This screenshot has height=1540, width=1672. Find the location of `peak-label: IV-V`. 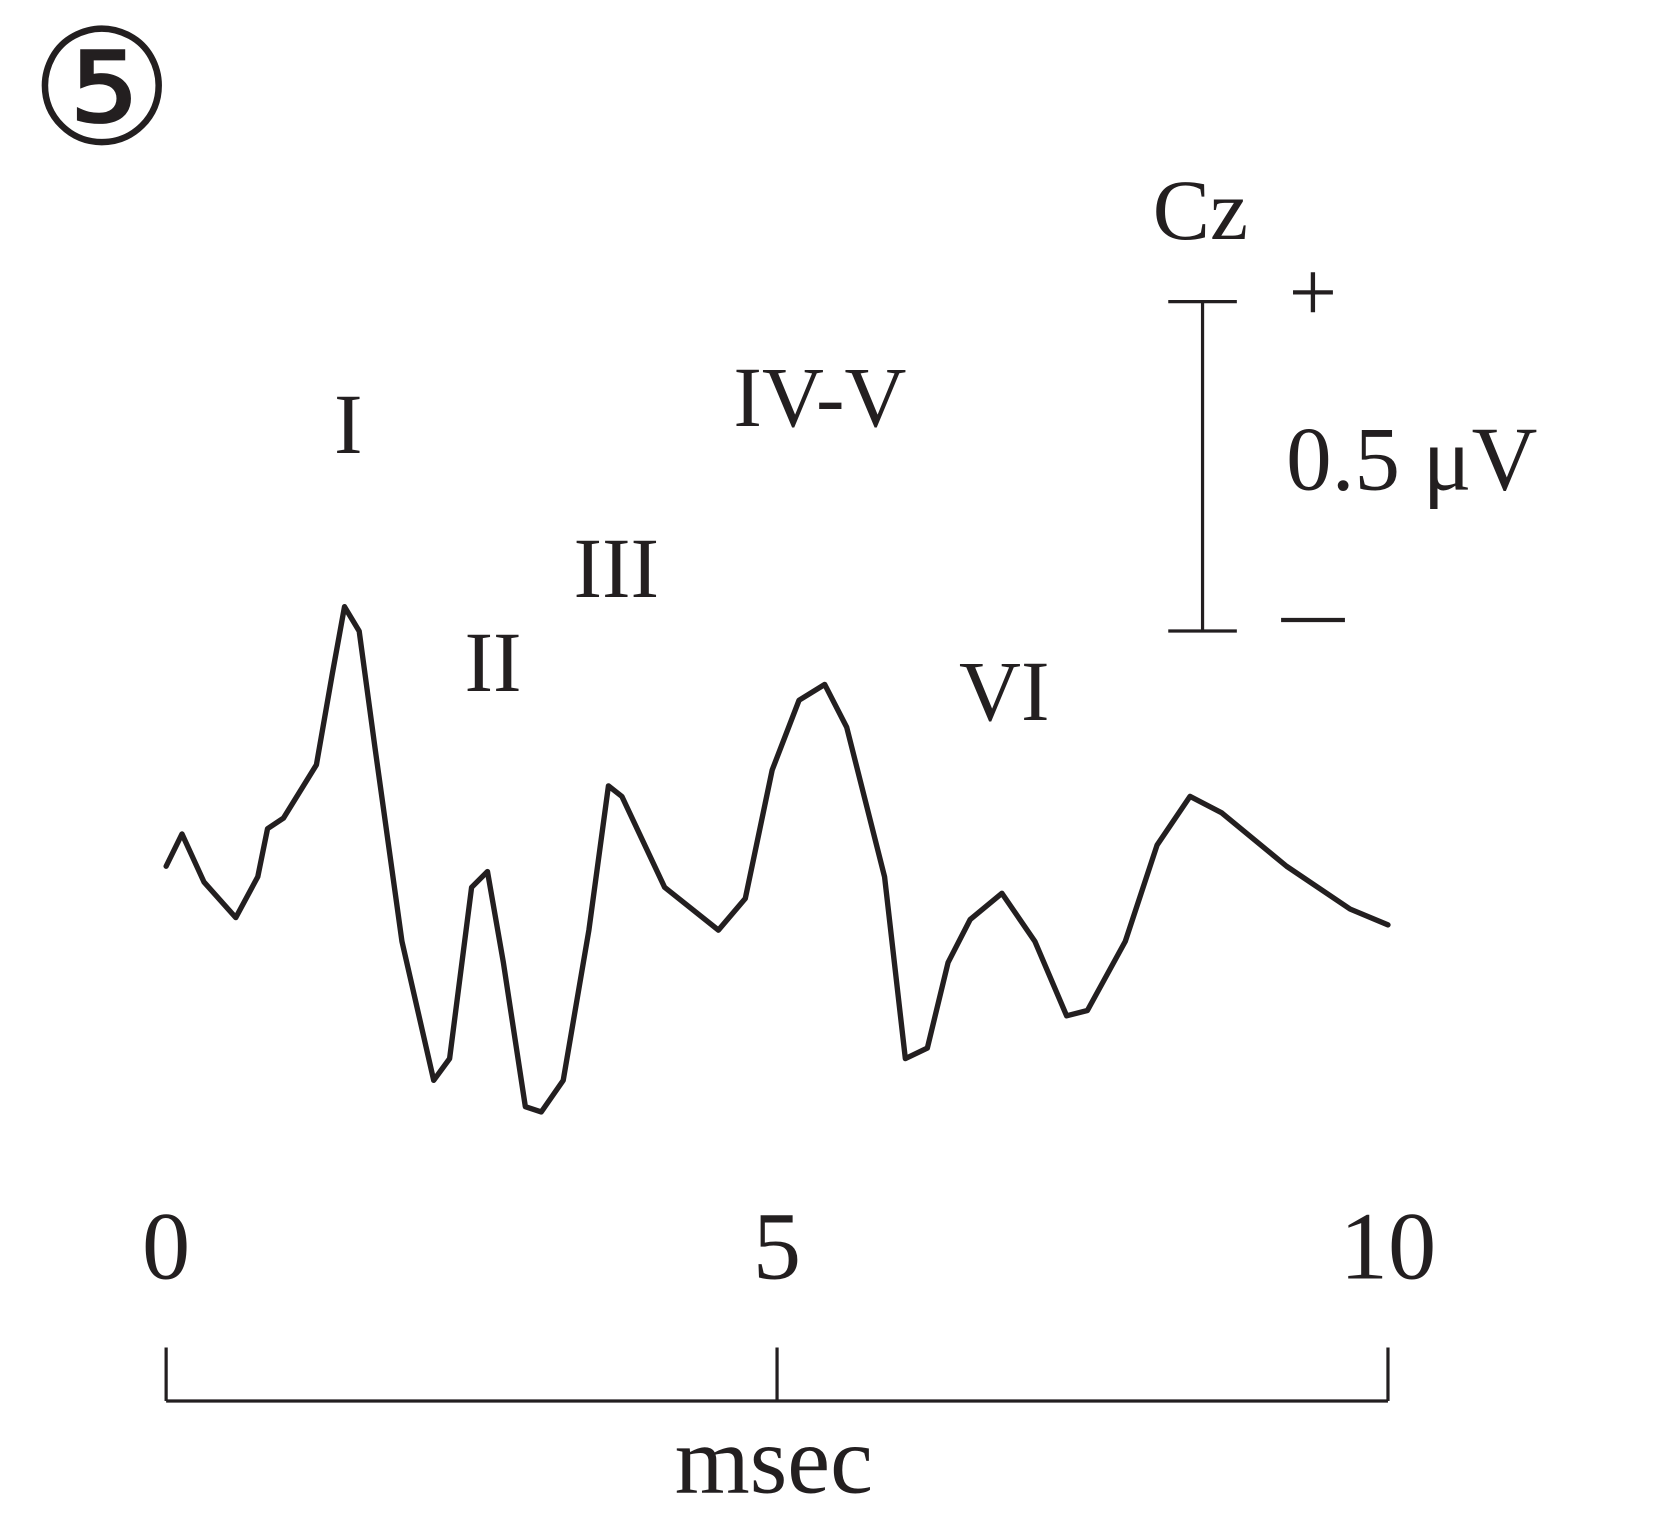

peak-label: IV-V is located at coordinates (819, 397).